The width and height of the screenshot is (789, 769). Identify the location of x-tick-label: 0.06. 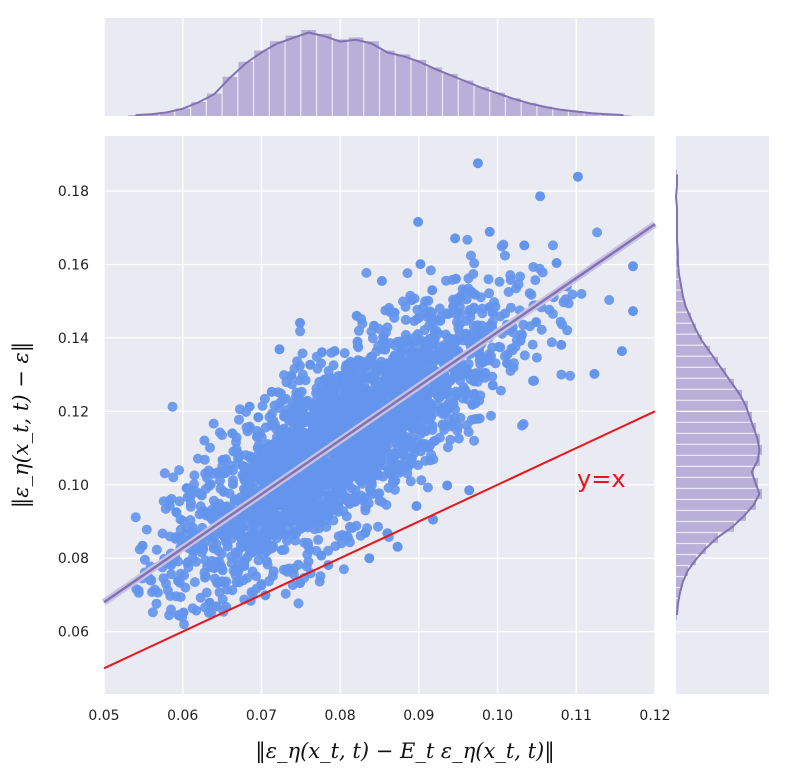
(182, 716).